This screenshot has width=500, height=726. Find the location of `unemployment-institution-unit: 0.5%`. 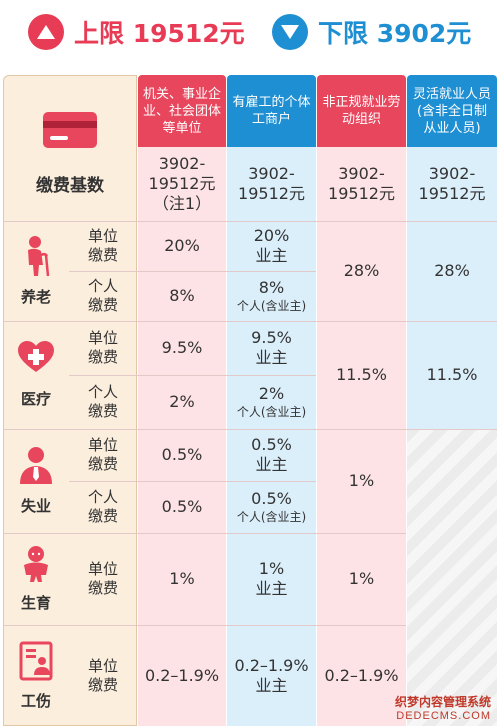

unemployment-institution-unit: 0.5% is located at coordinates (182, 455).